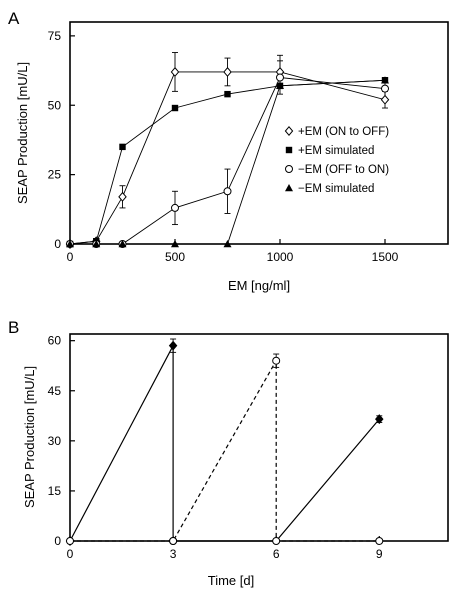  What do you see at coordinates (231, 580) in the screenshot?
I see `panel-b-x-axis-label: Time [d]` at bounding box center [231, 580].